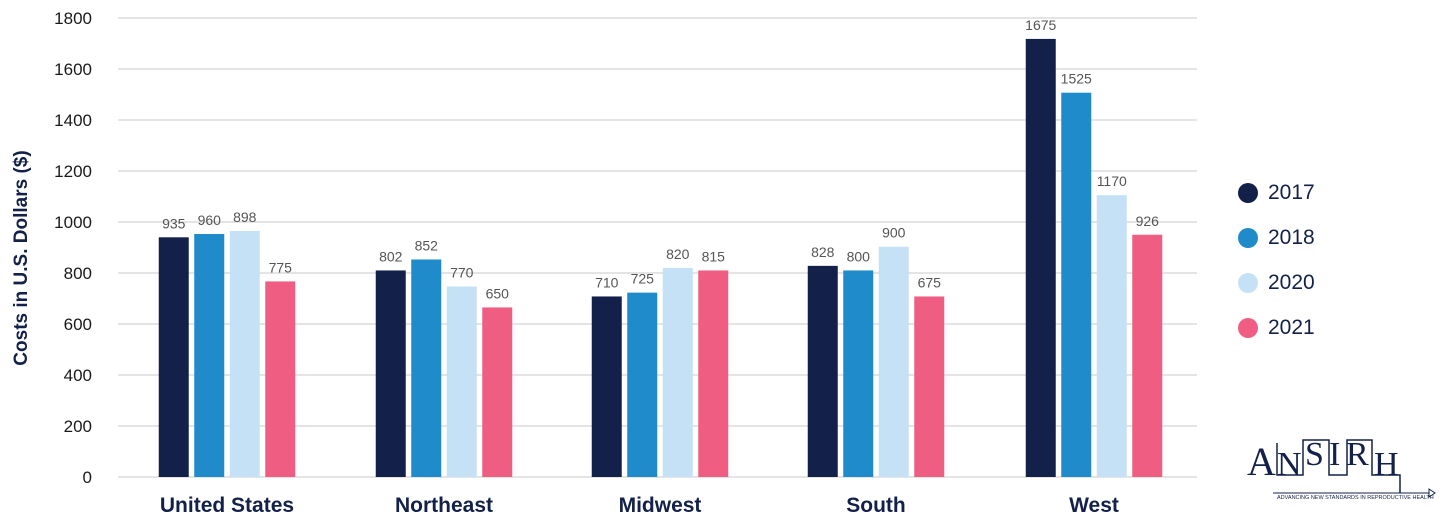  I want to click on legend-swatch-2017, so click(1248, 192).